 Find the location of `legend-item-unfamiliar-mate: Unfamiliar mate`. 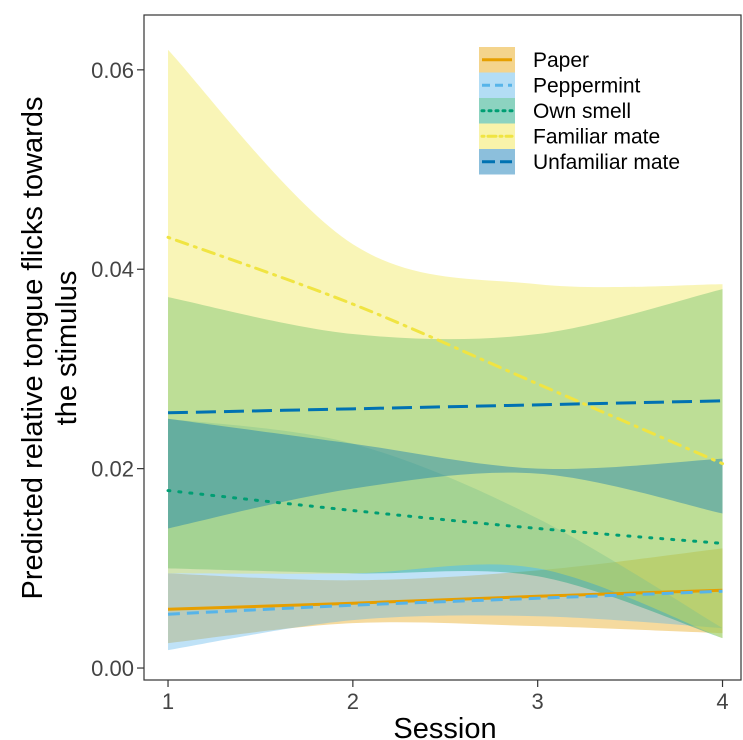

legend-item-unfamiliar-mate: Unfamiliar mate is located at coordinates (579, 162).